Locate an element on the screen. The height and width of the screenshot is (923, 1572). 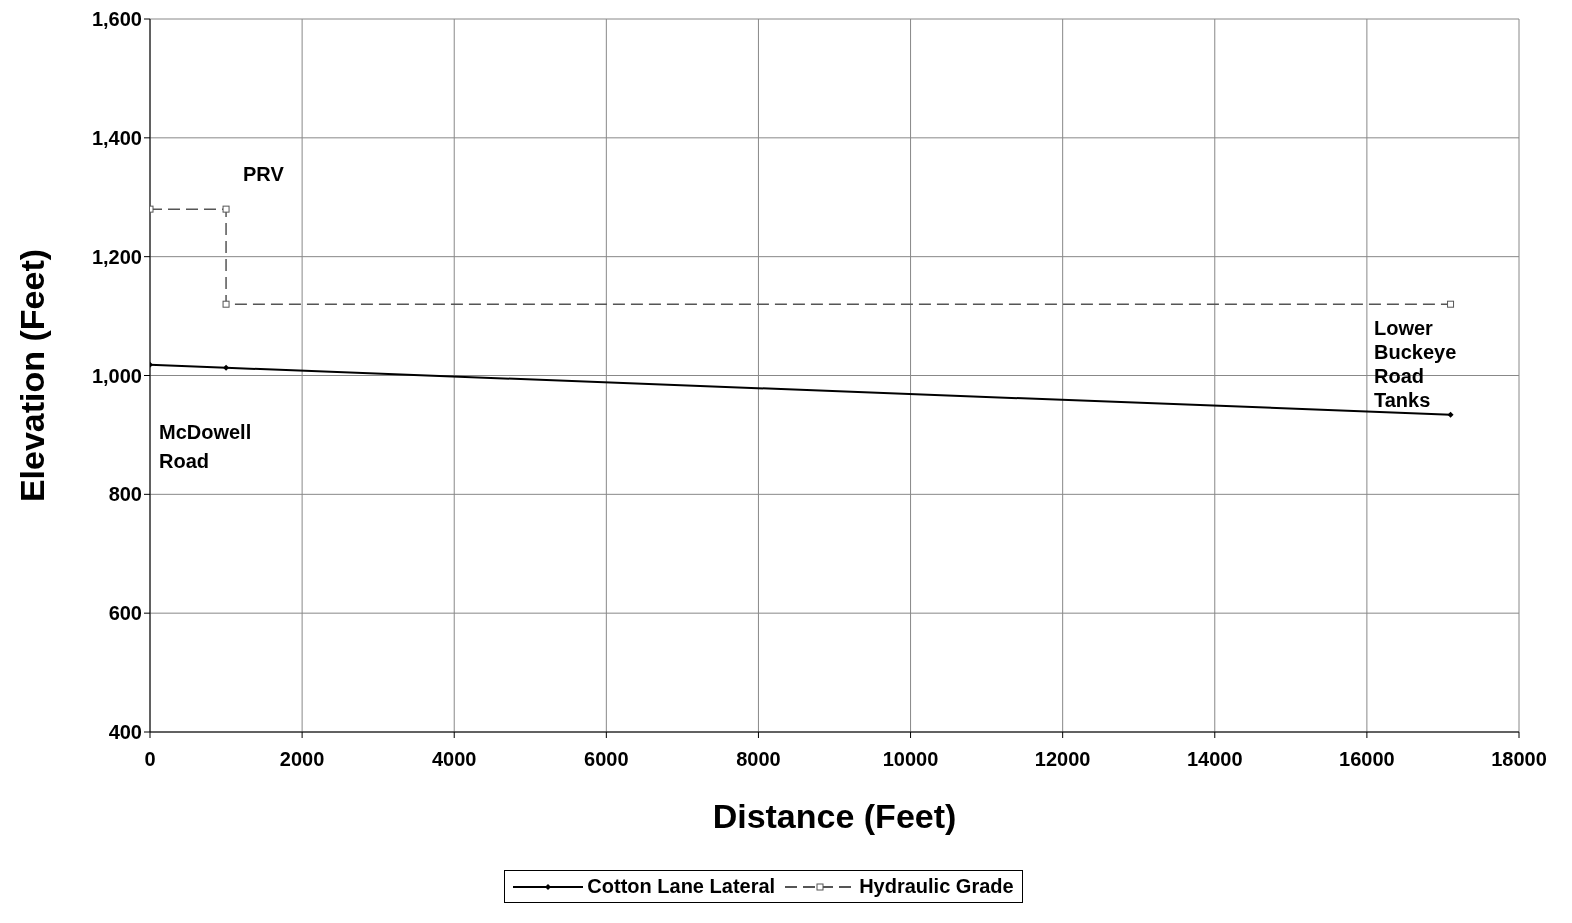
x-tick-label: 16000 is located at coordinates (1367, 759).